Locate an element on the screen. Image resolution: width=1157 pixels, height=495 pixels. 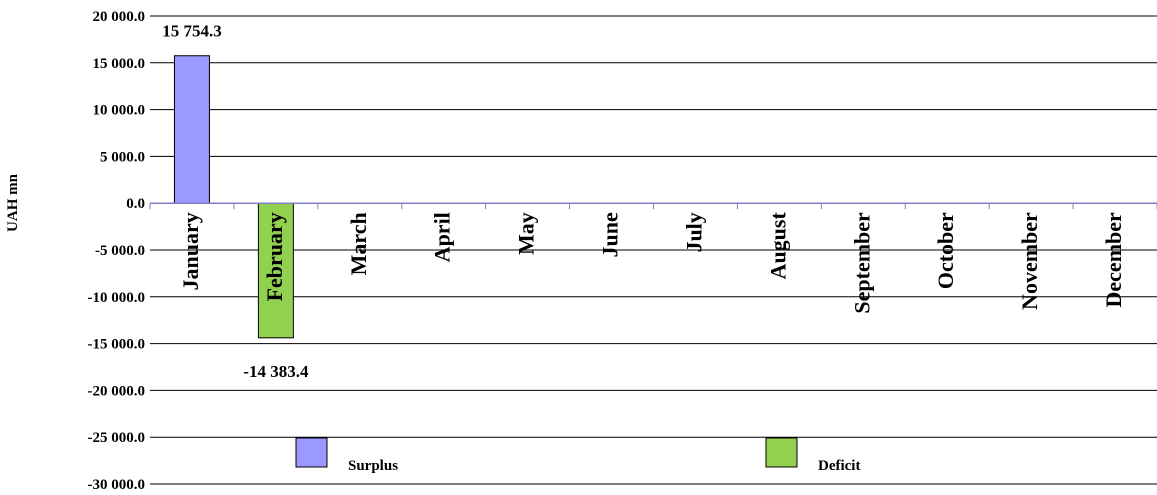
legend-label-deficit: Deficit is located at coordinates (839, 466).